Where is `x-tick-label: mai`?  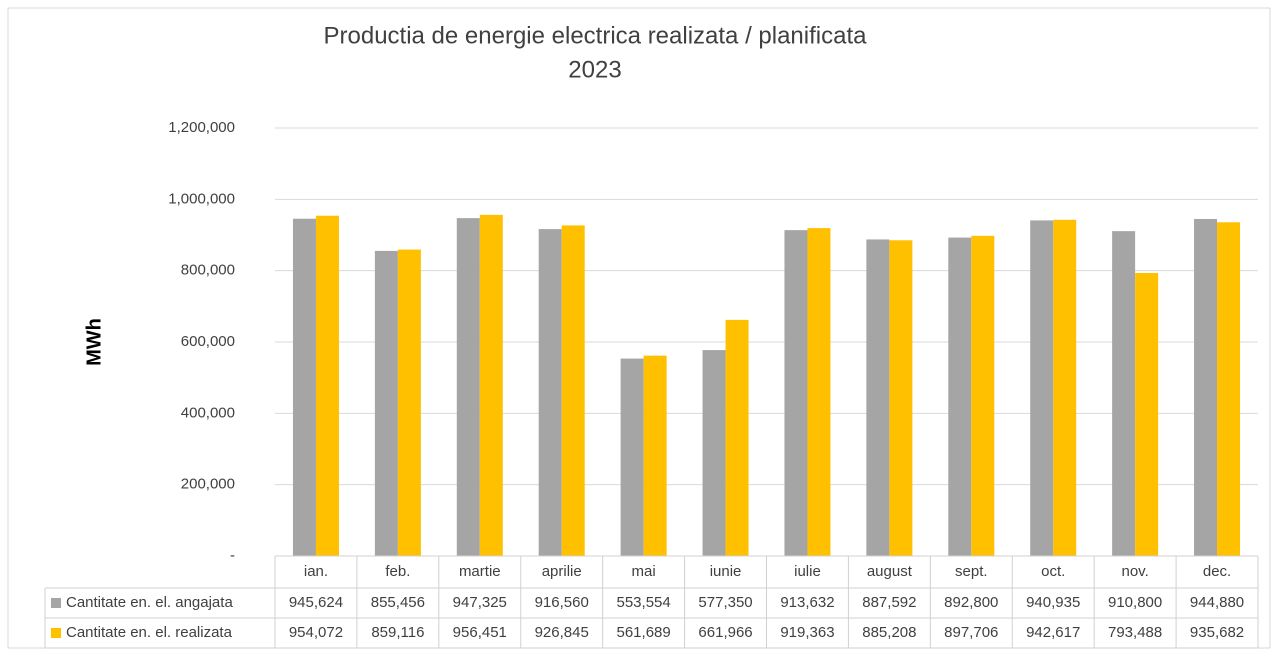 x-tick-label: mai is located at coordinates (644, 571).